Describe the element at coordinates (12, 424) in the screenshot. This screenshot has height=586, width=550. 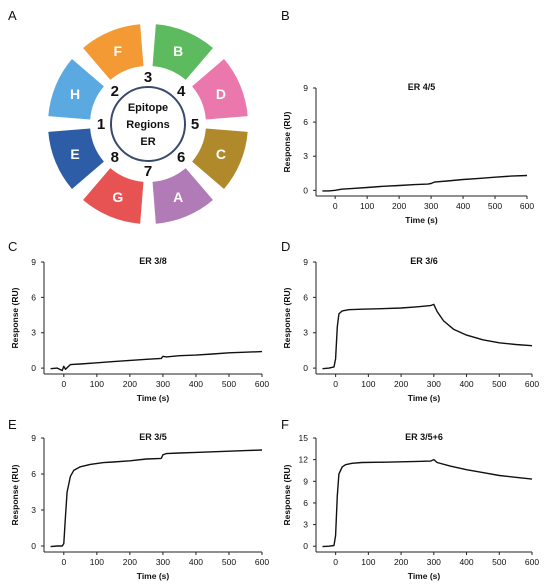
I see `panel-label-e: E` at that location.